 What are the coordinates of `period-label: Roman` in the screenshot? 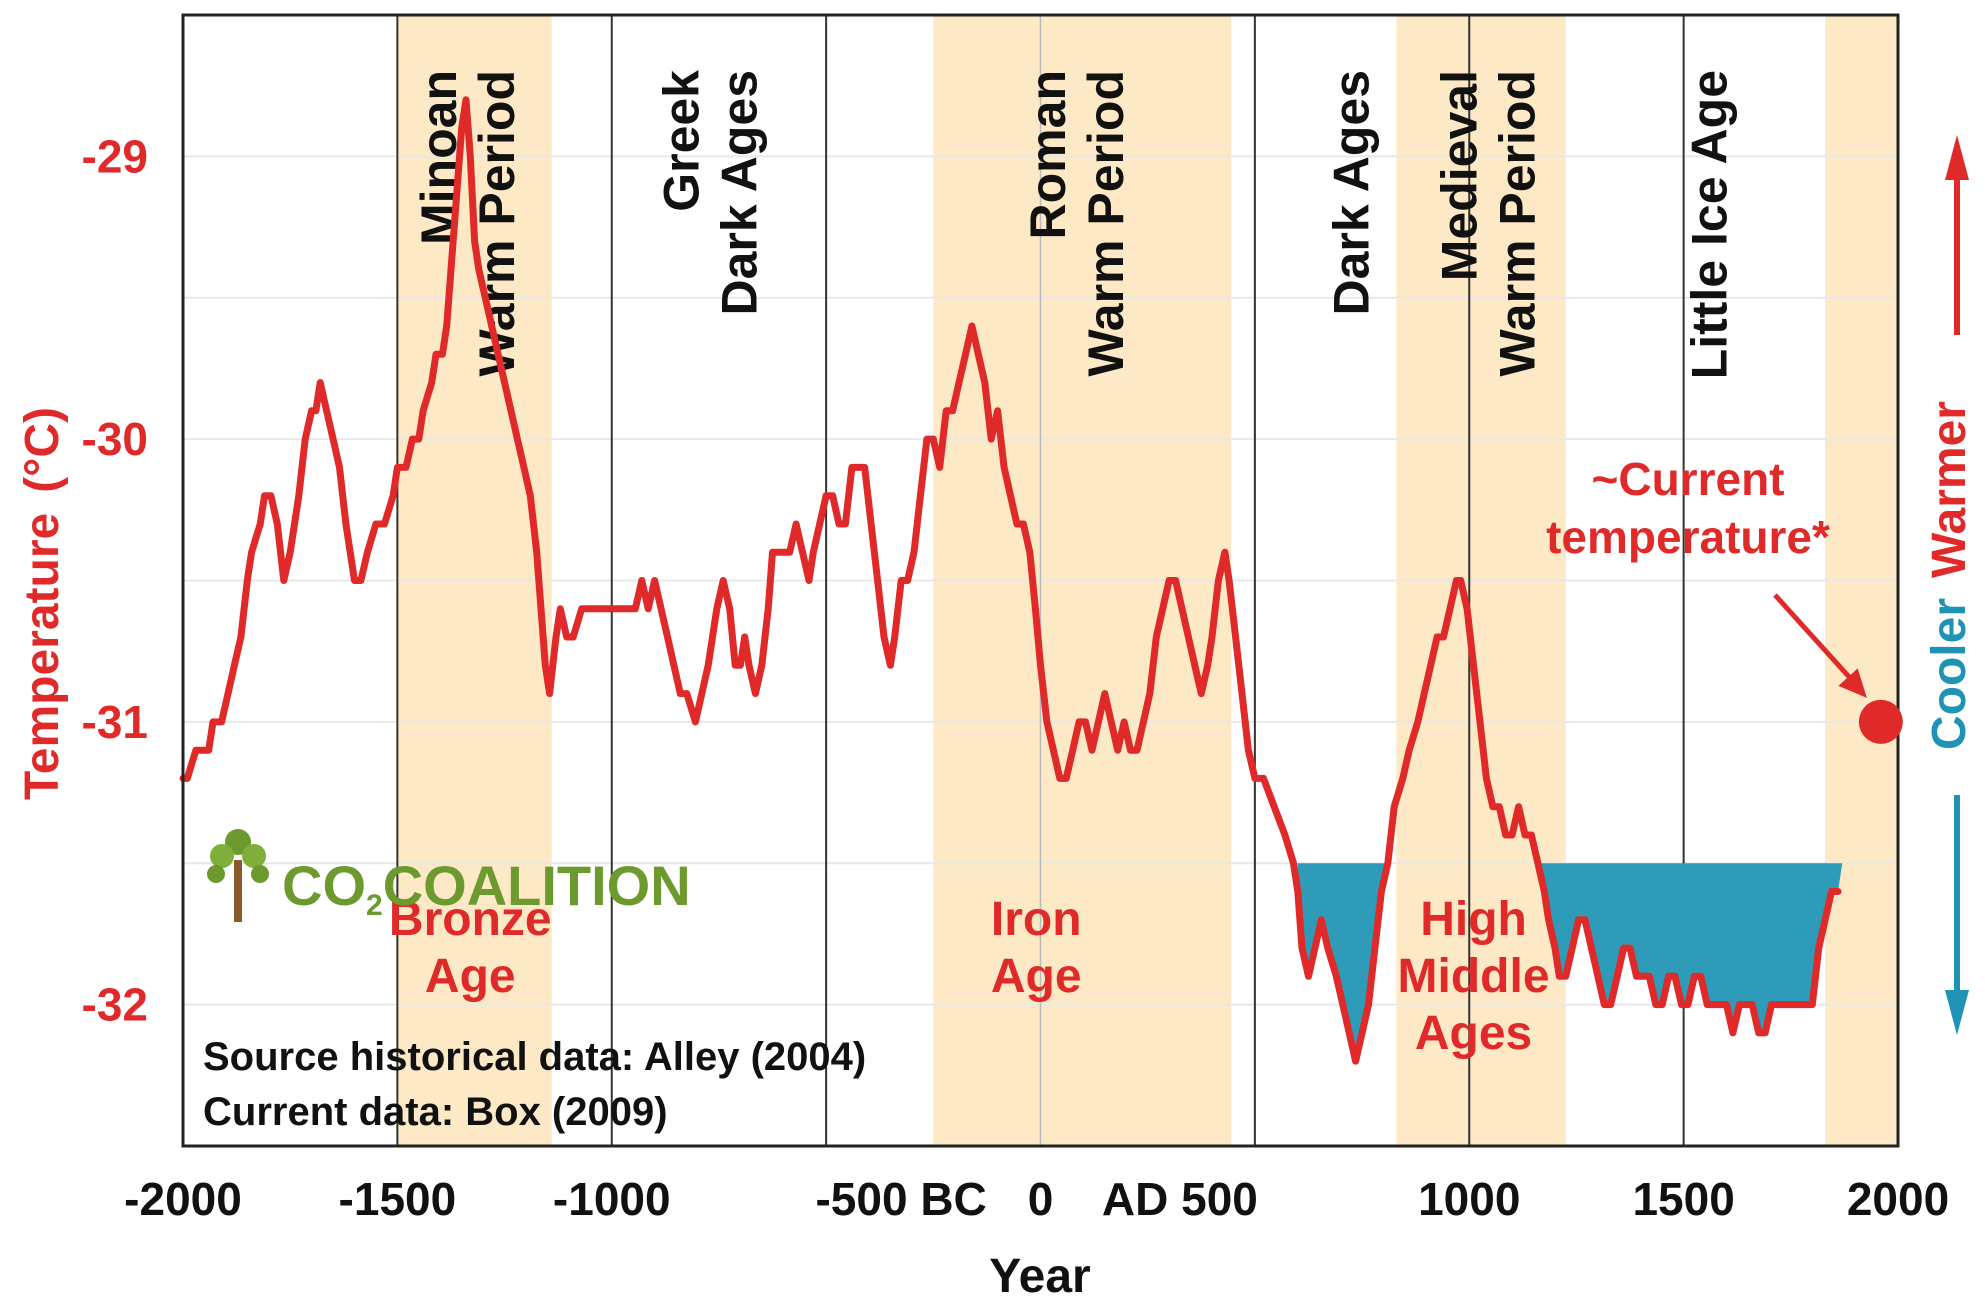 It's located at (1048, 154).